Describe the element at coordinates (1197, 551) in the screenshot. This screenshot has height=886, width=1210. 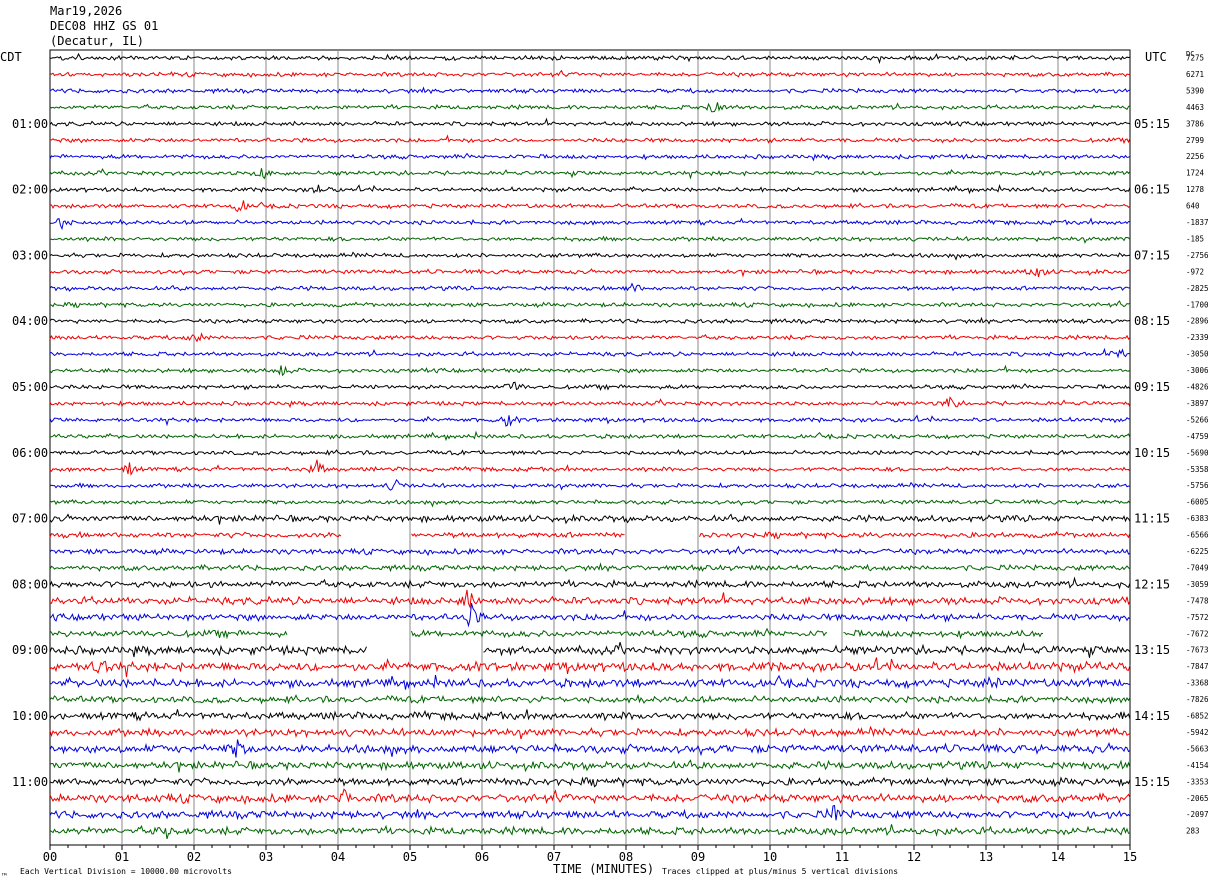
I see `dc-offset-value: -6225` at that location.